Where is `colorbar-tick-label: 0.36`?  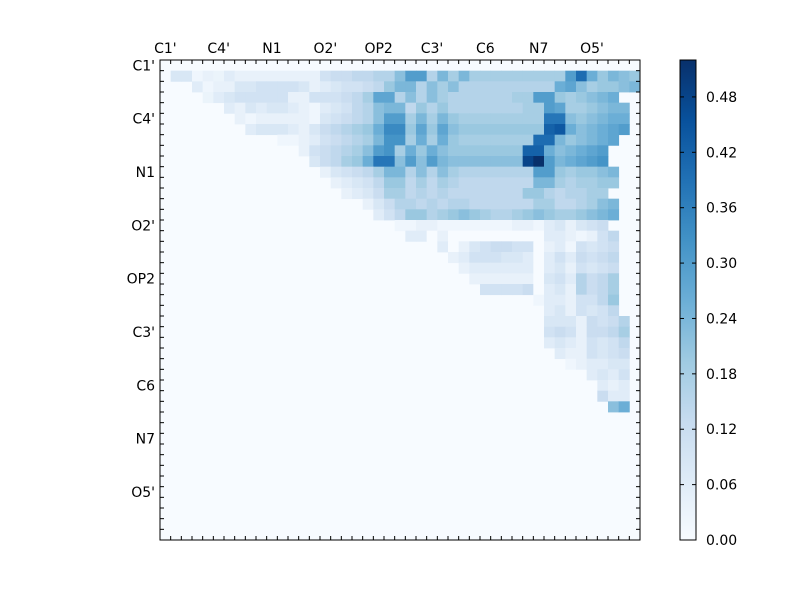
colorbar-tick-label: 0.36 is located at coordinates (721, 209).